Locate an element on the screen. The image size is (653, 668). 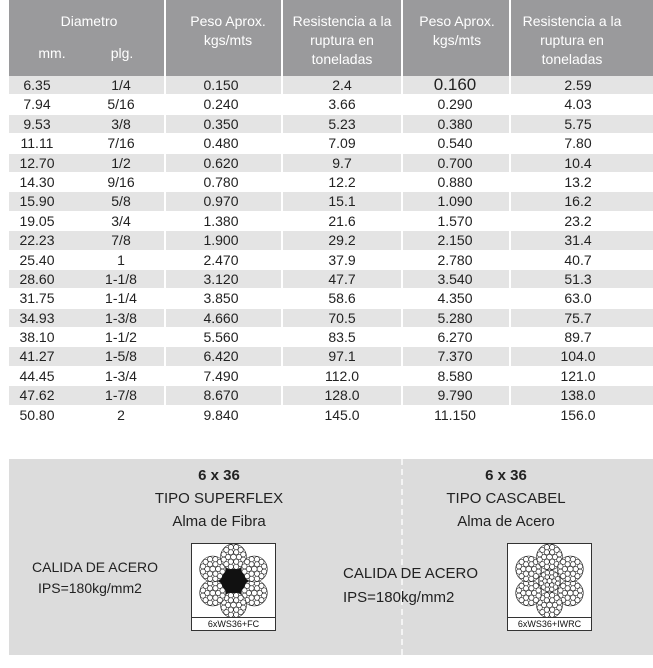
table-row: 38.10 1-1/2 5.560 83.5 6.270 89.7 is located at coordinates (331, 338).